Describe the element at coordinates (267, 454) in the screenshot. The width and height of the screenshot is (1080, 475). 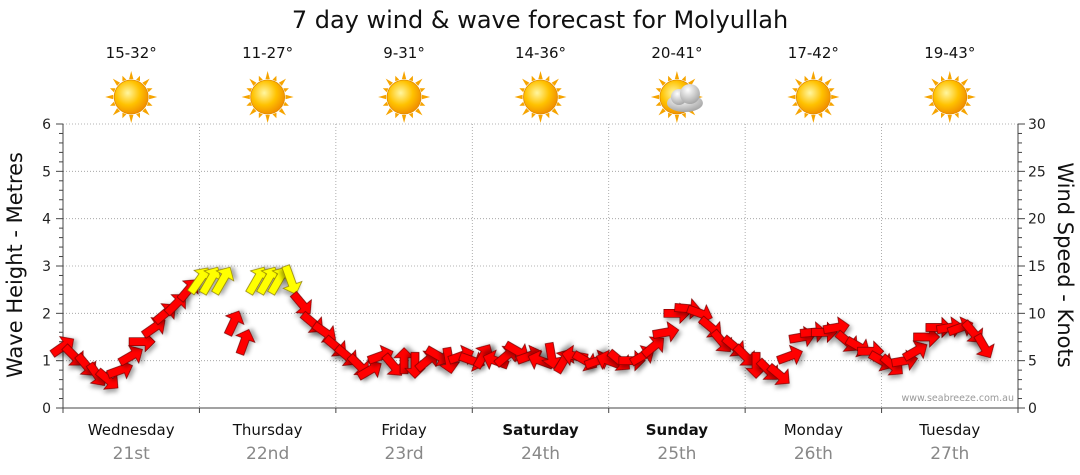
I see `day-date-label: 22nd` at that location.